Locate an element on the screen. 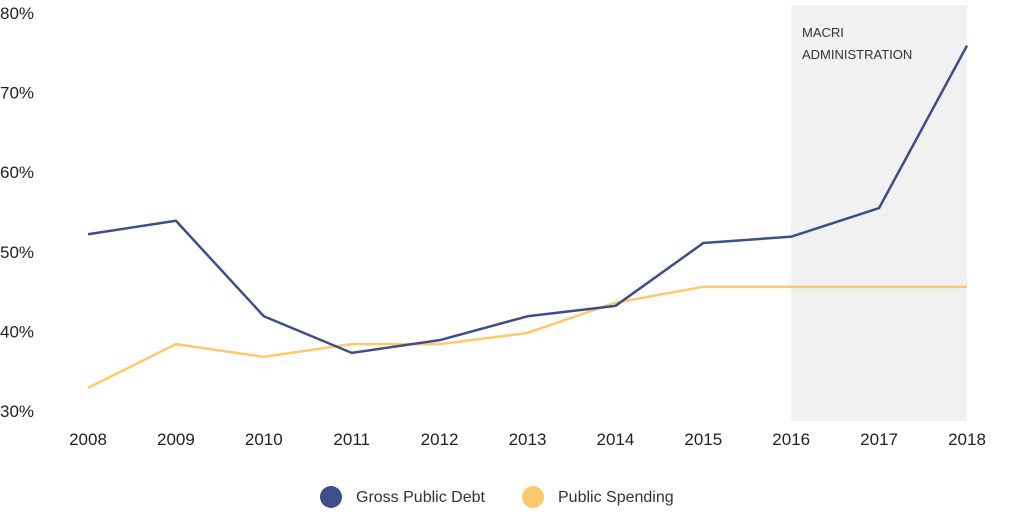 Image resolution: width=1024 pixels, height=517 pixels. y-tick-label: 80% is located at coordinates (17, 13).